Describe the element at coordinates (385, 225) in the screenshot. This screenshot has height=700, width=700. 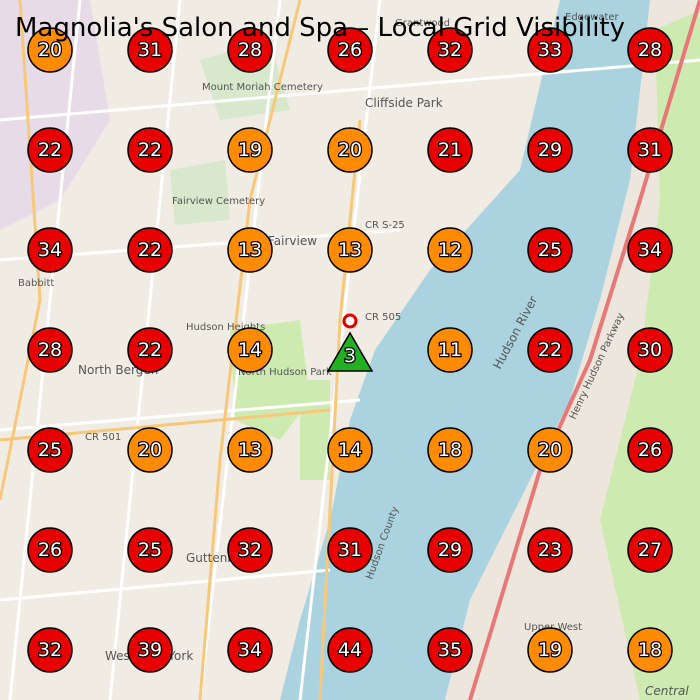
I see `map-label: CR S-25` at that location.